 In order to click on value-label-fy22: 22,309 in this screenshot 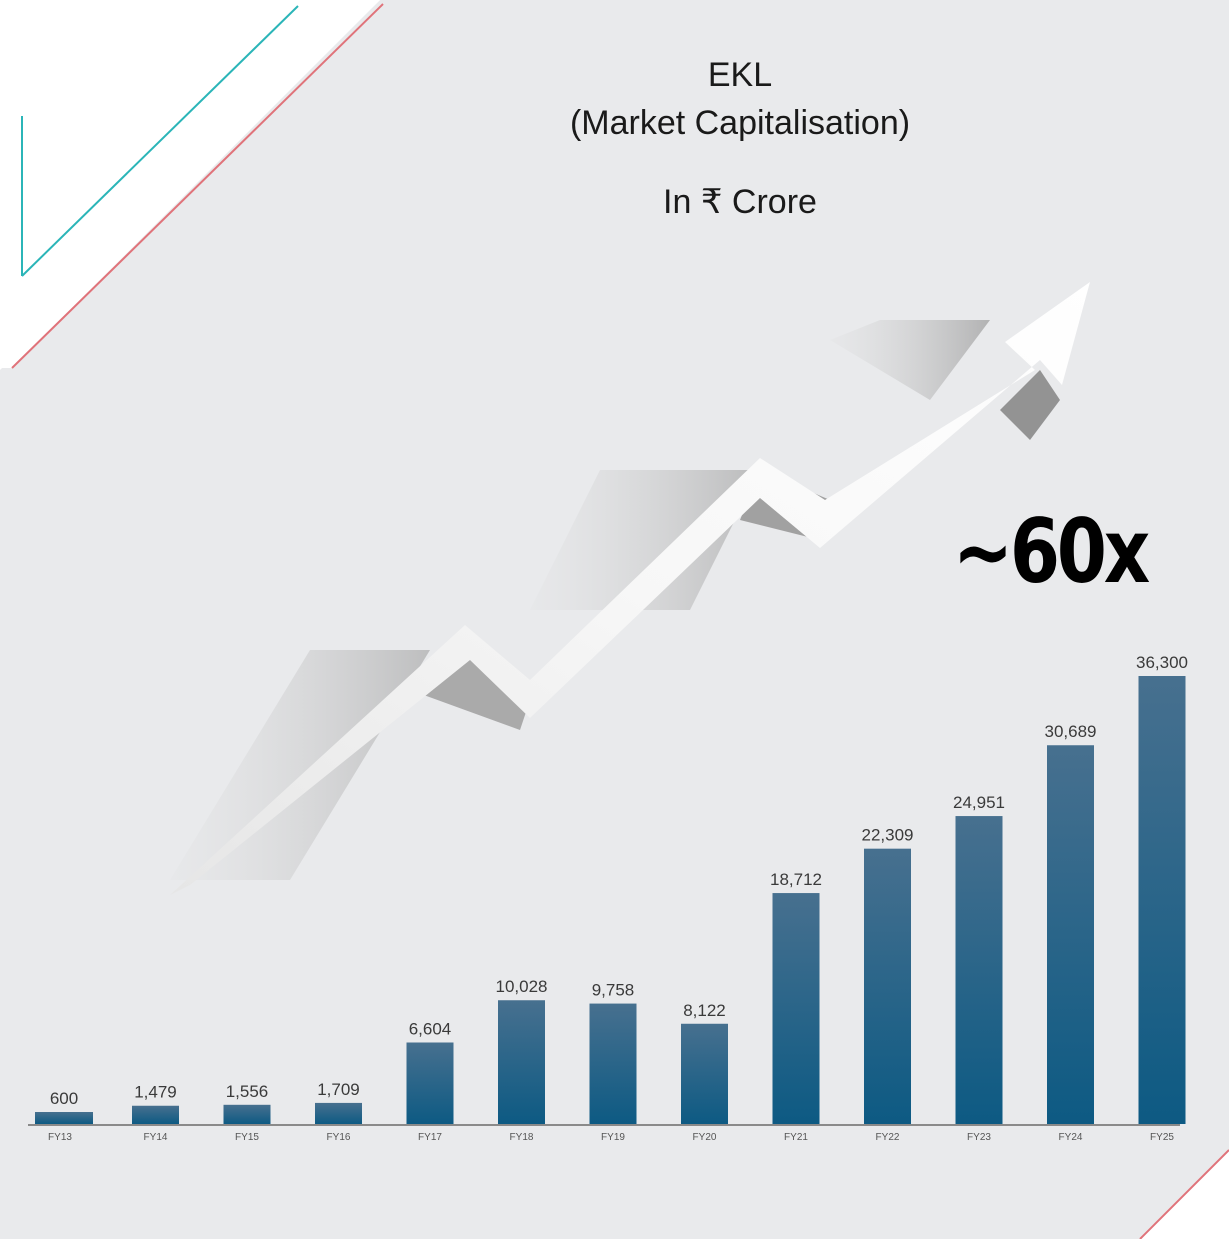, I will do `click(888, 835)`.